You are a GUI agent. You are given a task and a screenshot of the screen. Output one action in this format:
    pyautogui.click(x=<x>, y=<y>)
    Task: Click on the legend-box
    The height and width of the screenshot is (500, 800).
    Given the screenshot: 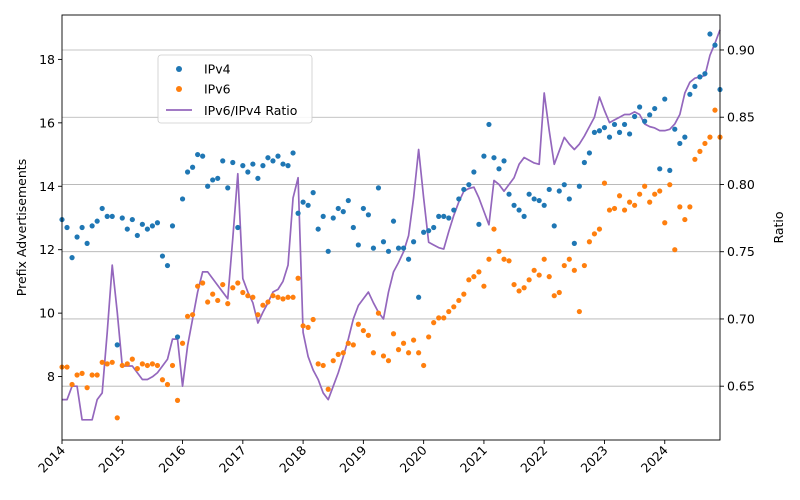 What is the action you would take?
    pyautogui.click(x=235, y=89)
    